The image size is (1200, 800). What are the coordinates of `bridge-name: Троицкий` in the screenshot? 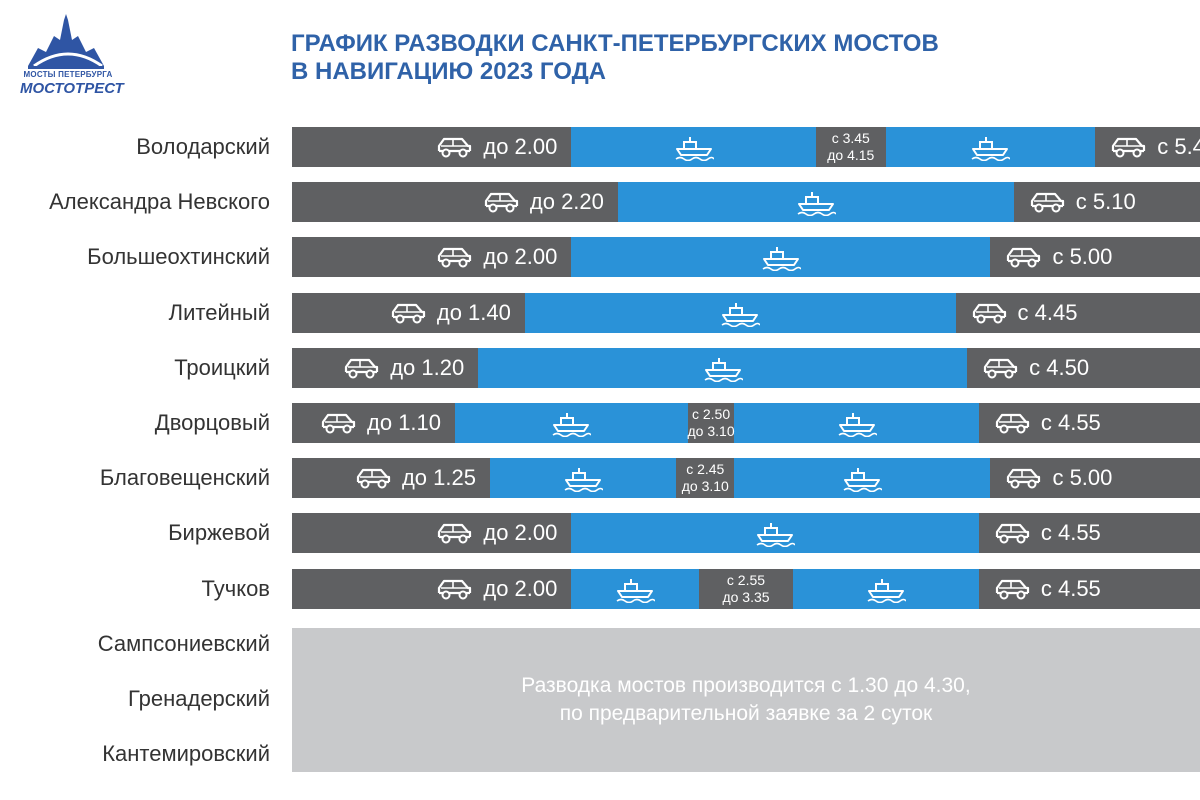 It's located at (222, 367).